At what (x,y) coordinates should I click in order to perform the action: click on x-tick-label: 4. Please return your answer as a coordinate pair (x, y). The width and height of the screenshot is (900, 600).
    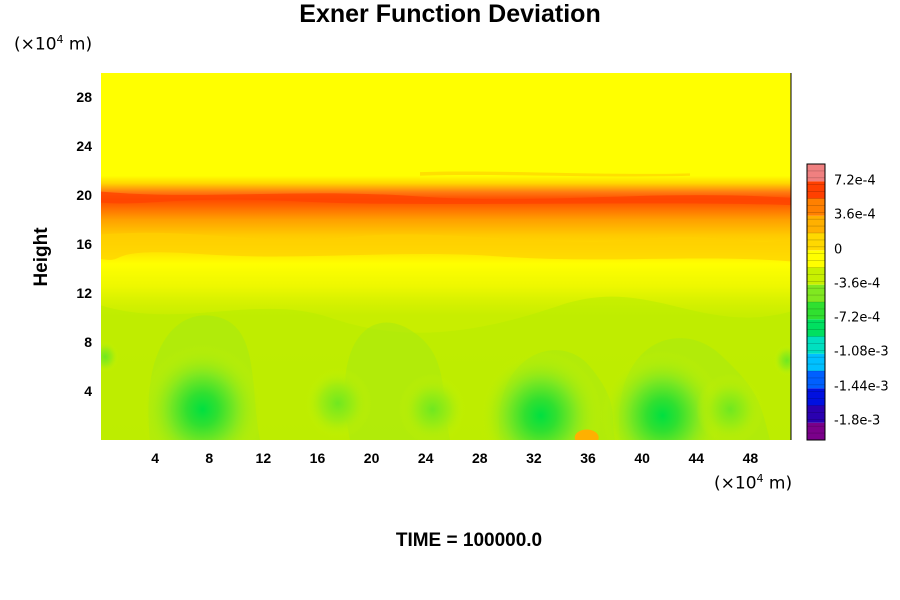
    Looking at the image, I should click on (155, 458).